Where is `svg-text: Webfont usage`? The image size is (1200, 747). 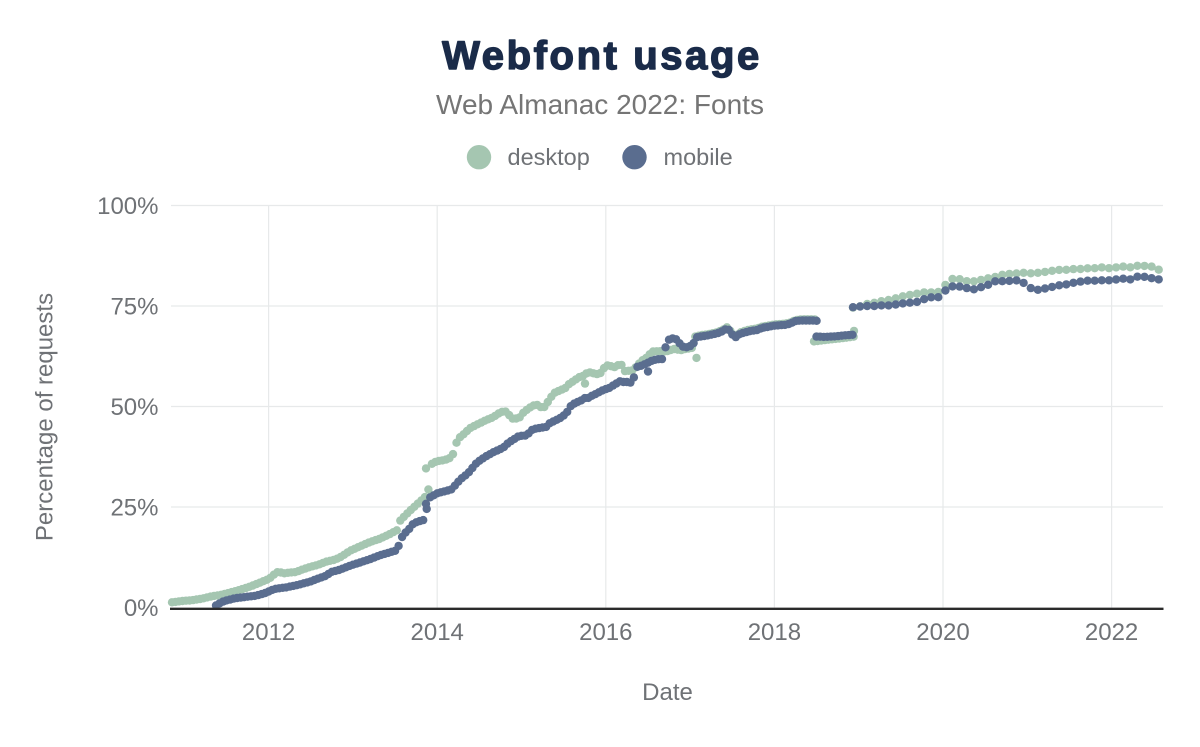 svg-text: Webfont usage is located at coordinates (602, 56).